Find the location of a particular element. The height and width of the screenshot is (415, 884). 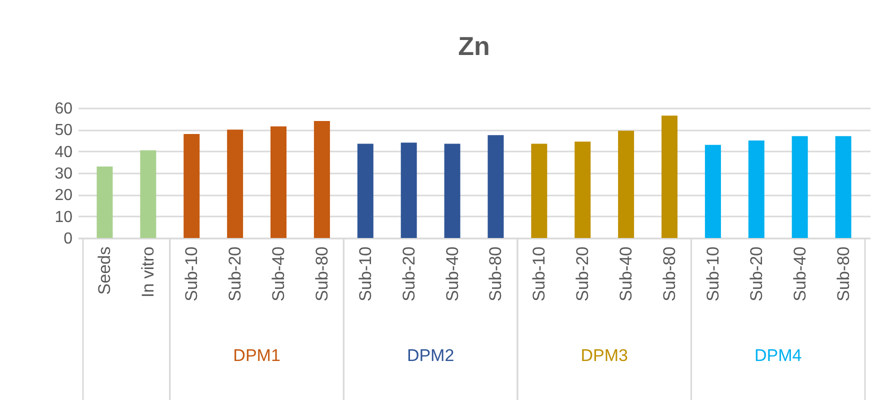

x-tick-label: In vitro is located at coordinates (148, 272).